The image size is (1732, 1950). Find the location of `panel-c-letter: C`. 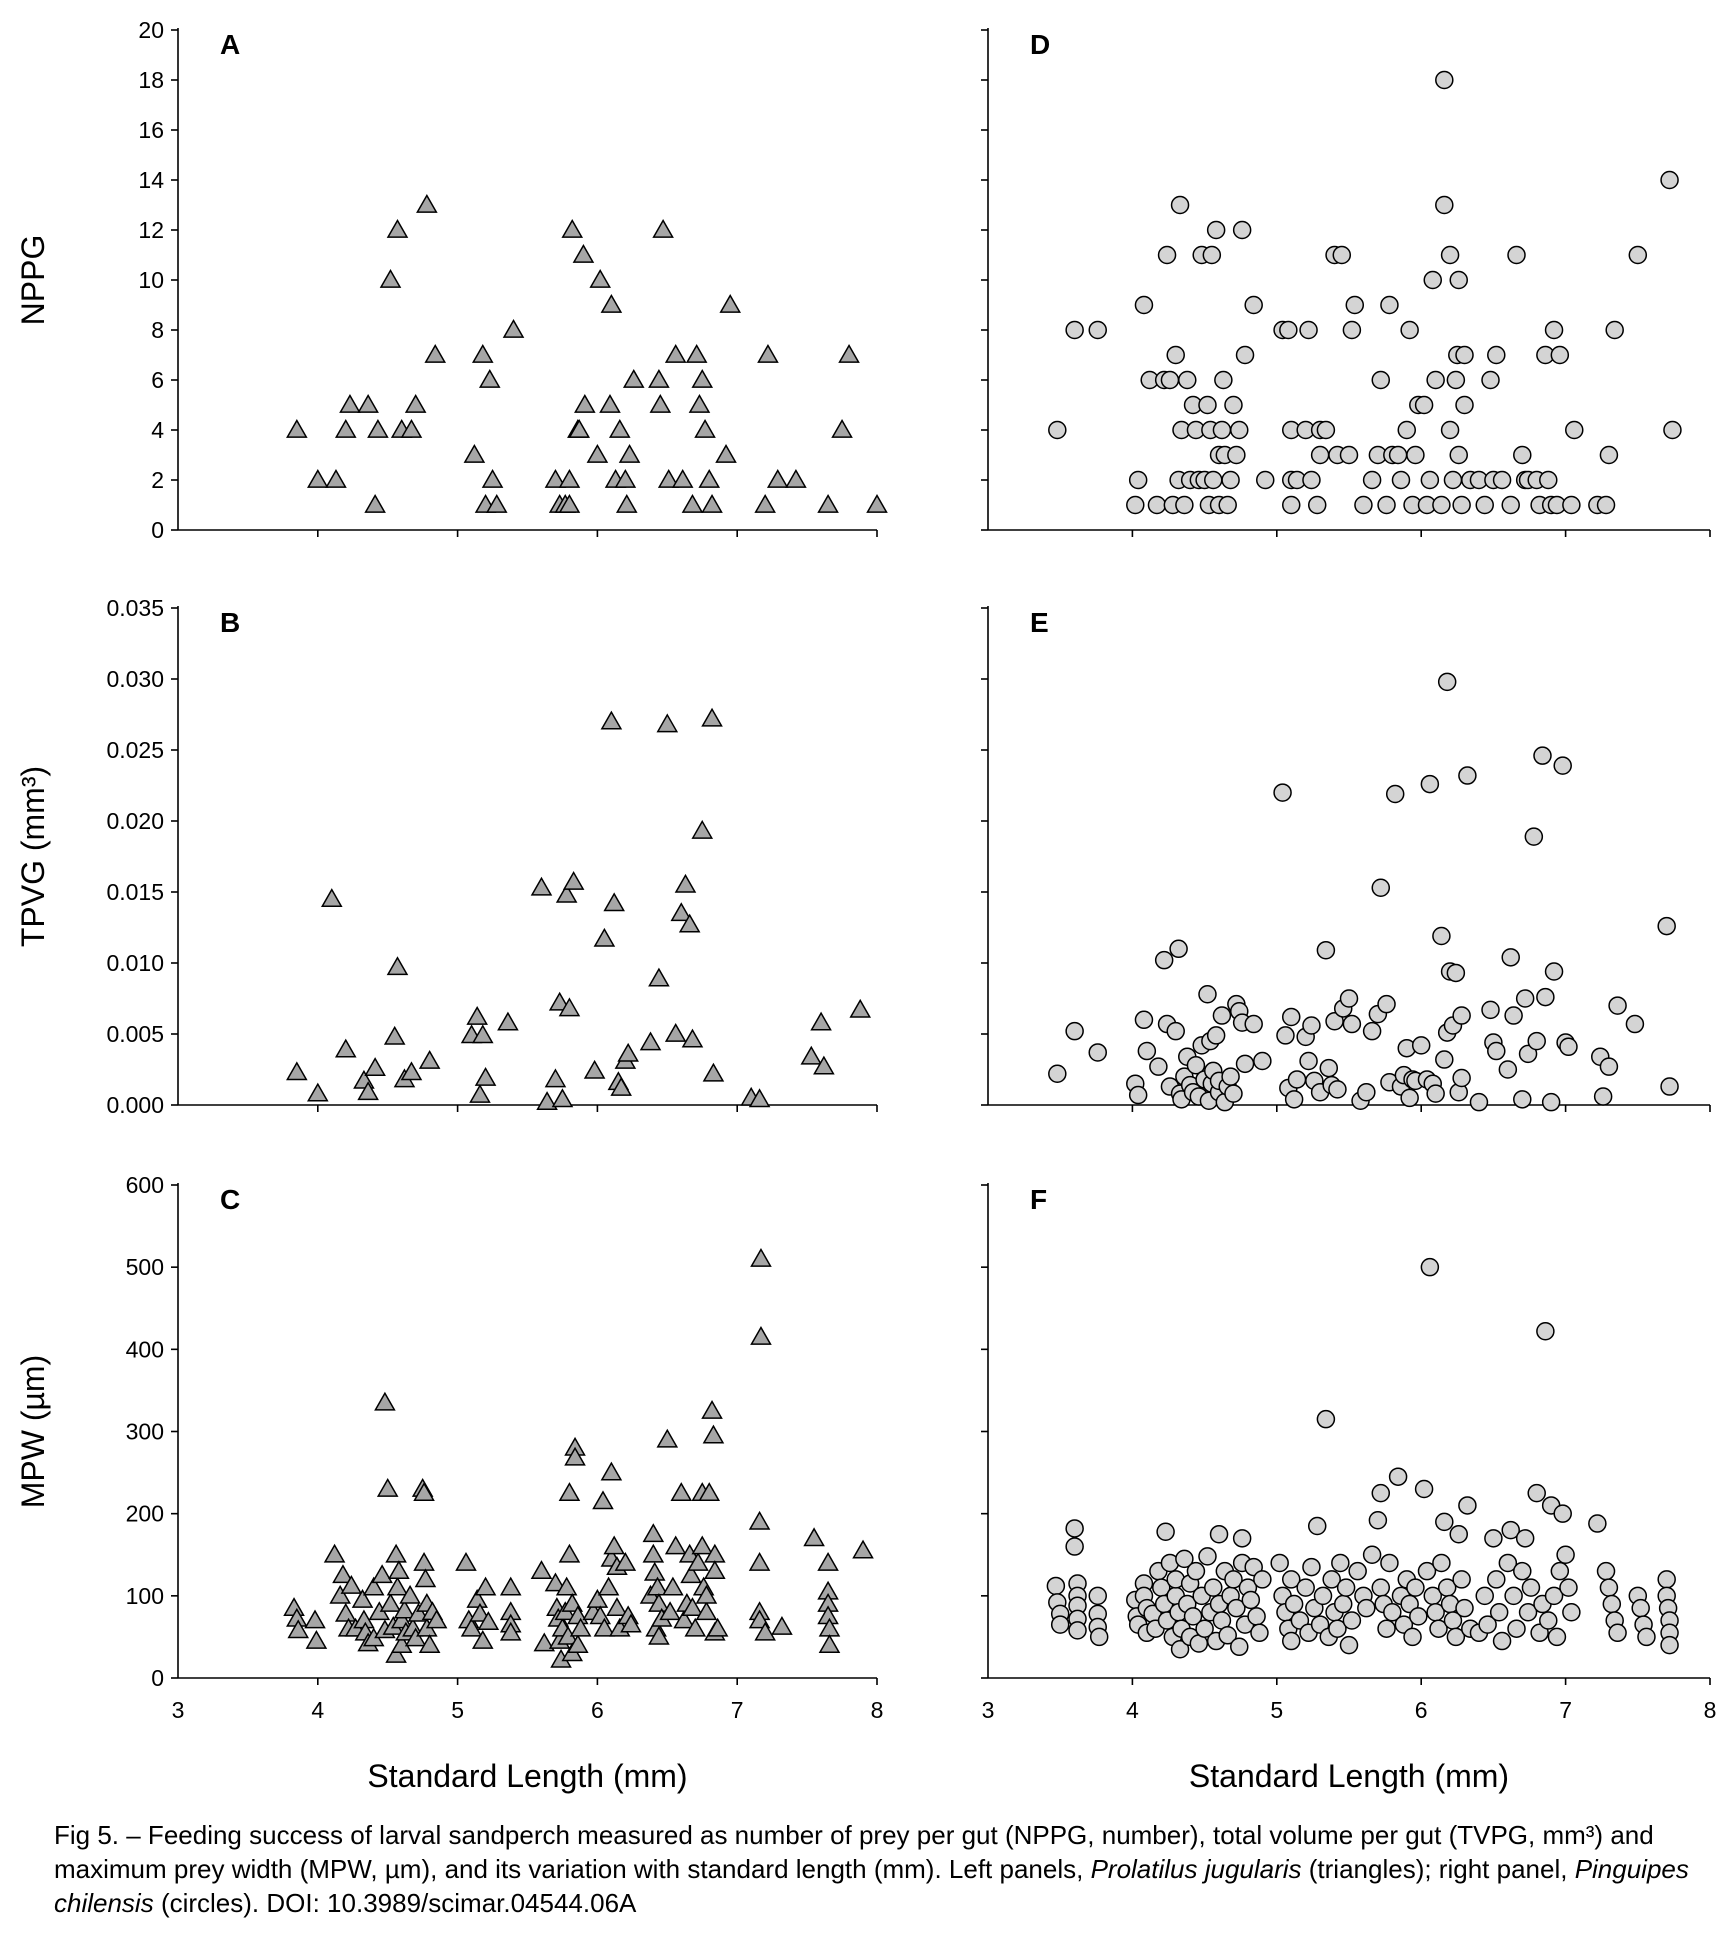

panel-c-letter: C is located at coordinates (230, 1199).